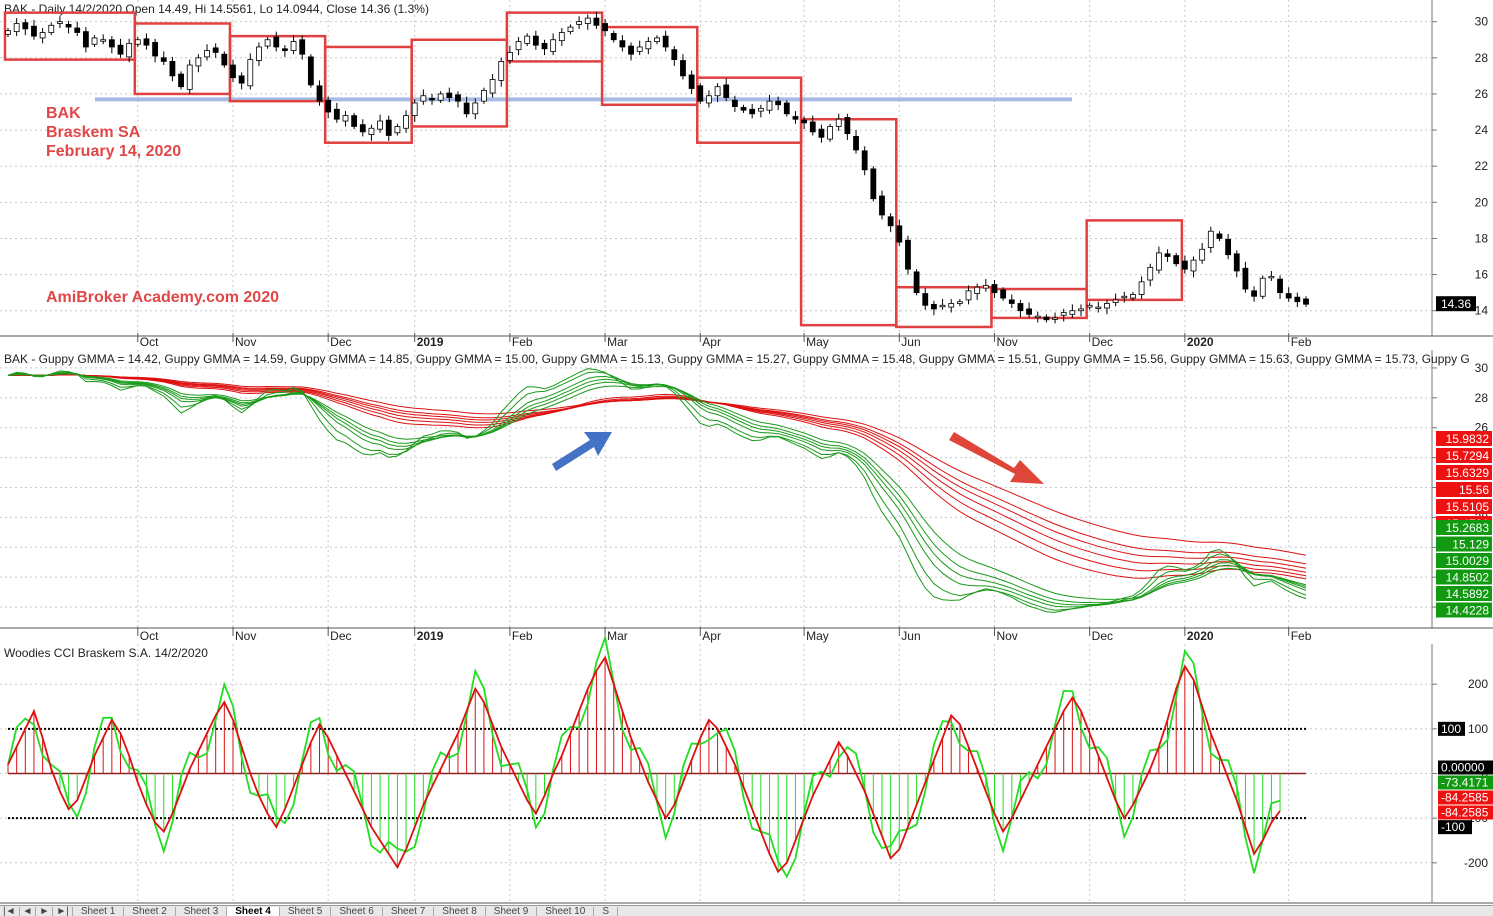 This screenshot has width=1493, height=916. Describe the element at coordinates (409, 911) in the screenshot. I see `sheet-tab: Sheet 7` at that location.